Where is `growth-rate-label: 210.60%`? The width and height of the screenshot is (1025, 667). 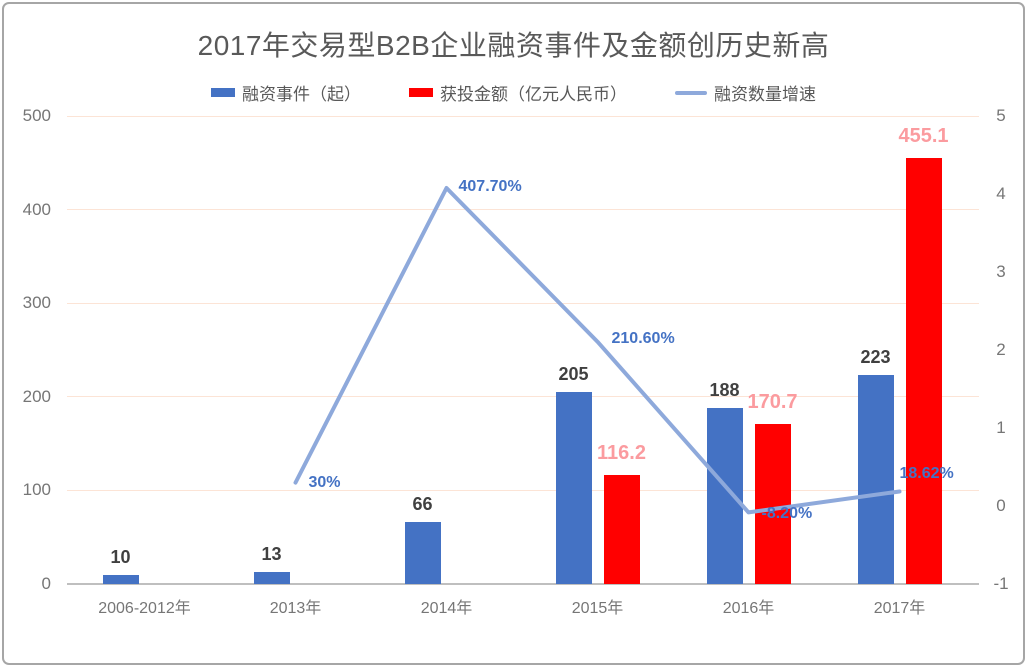 growth-rate-label: 210.60% is located at coordinates (643, 338).